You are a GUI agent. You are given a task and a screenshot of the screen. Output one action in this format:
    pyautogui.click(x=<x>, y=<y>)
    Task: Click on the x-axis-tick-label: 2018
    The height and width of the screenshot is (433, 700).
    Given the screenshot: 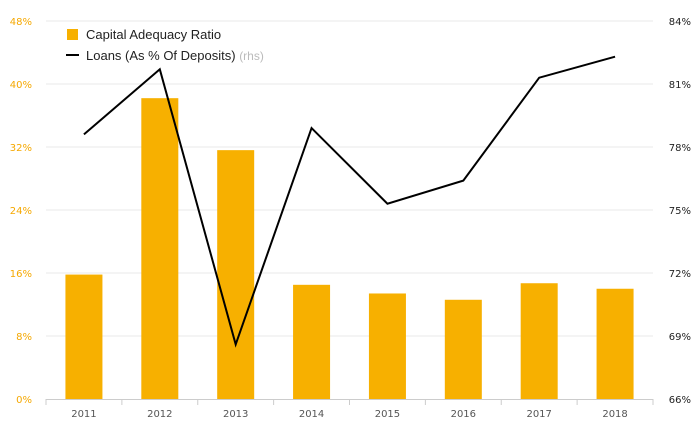 What is the action you would take?
    pyautogui.click(x=614, y=414)
    